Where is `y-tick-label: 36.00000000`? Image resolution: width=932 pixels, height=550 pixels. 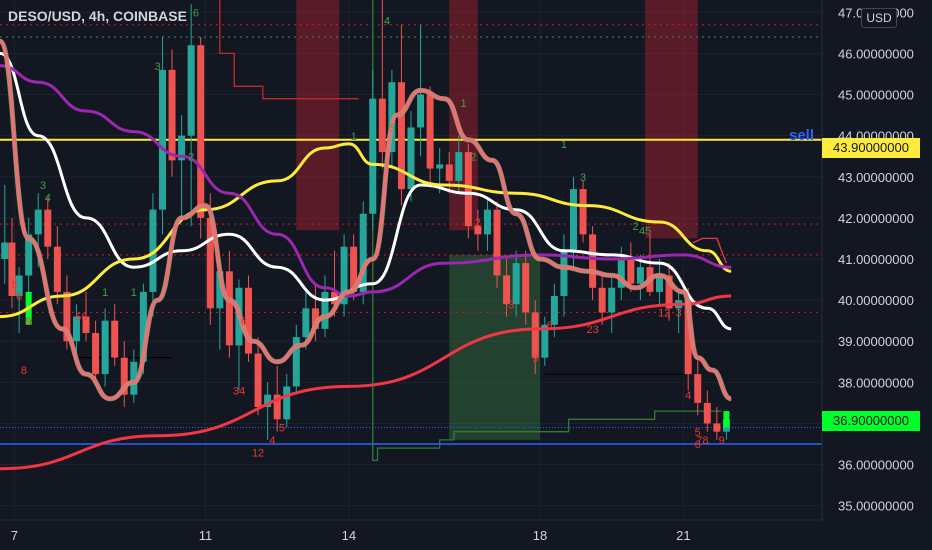
y-tick-label: 36.00000000 is located at coordinates (876, 465).